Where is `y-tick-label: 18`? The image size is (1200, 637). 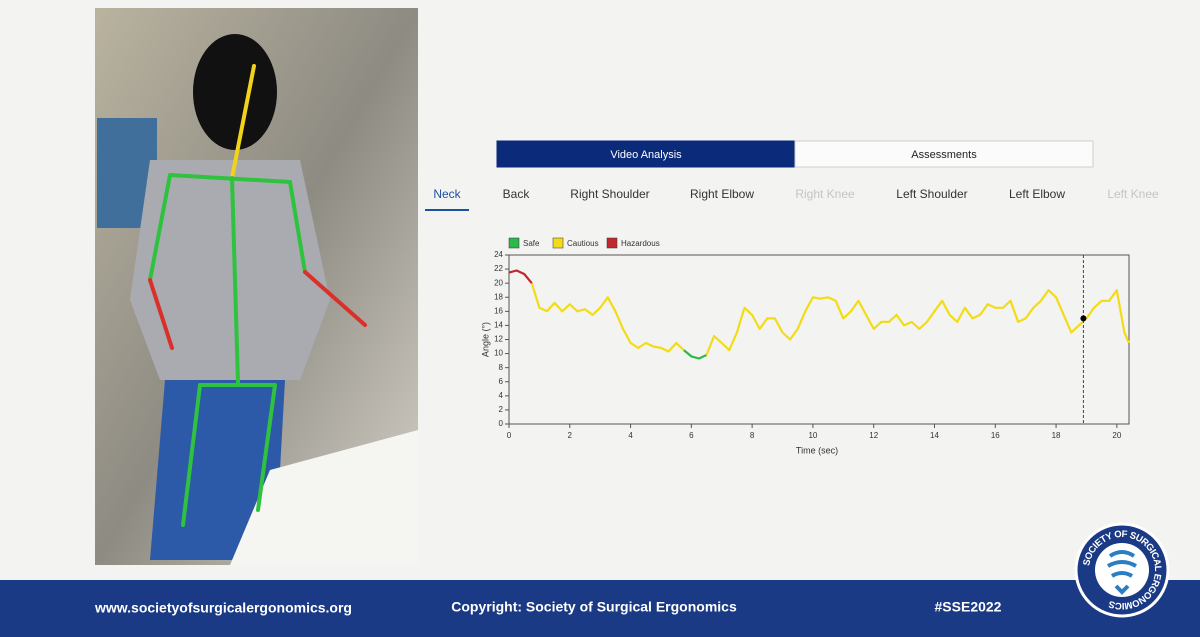 y-tick-label: 18 is located at coordinates (498, 296).